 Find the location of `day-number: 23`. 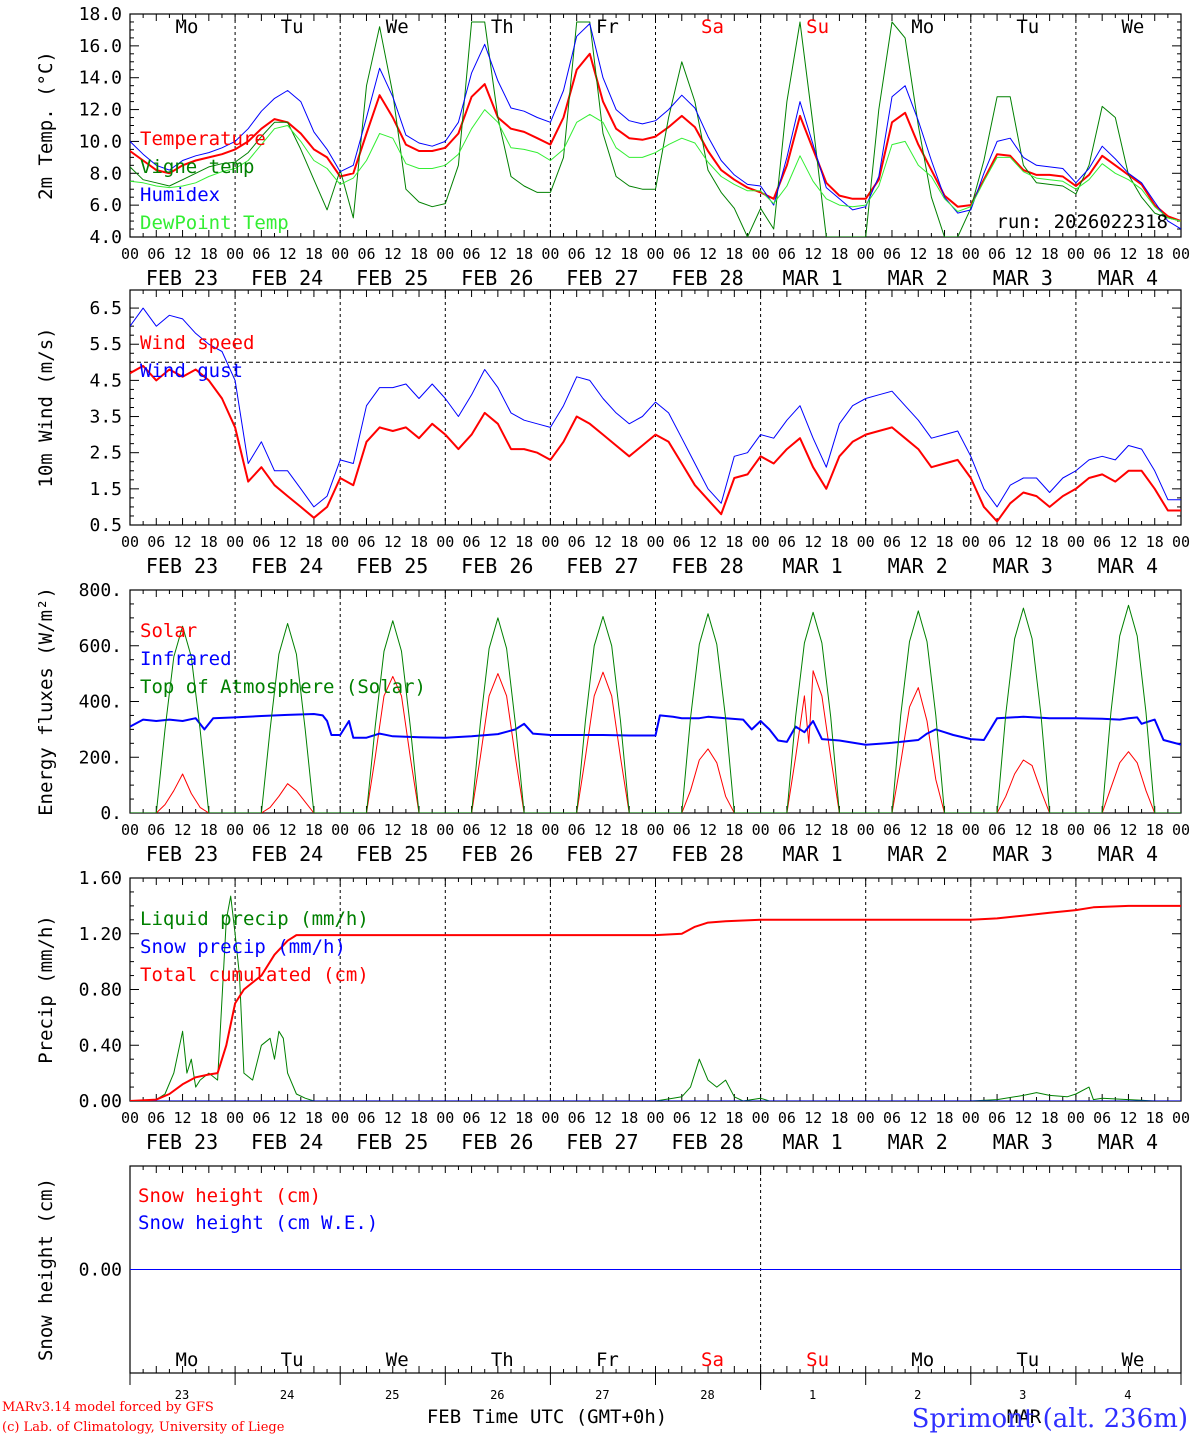

day-number: 23 is located at coordinates (182, 1395).